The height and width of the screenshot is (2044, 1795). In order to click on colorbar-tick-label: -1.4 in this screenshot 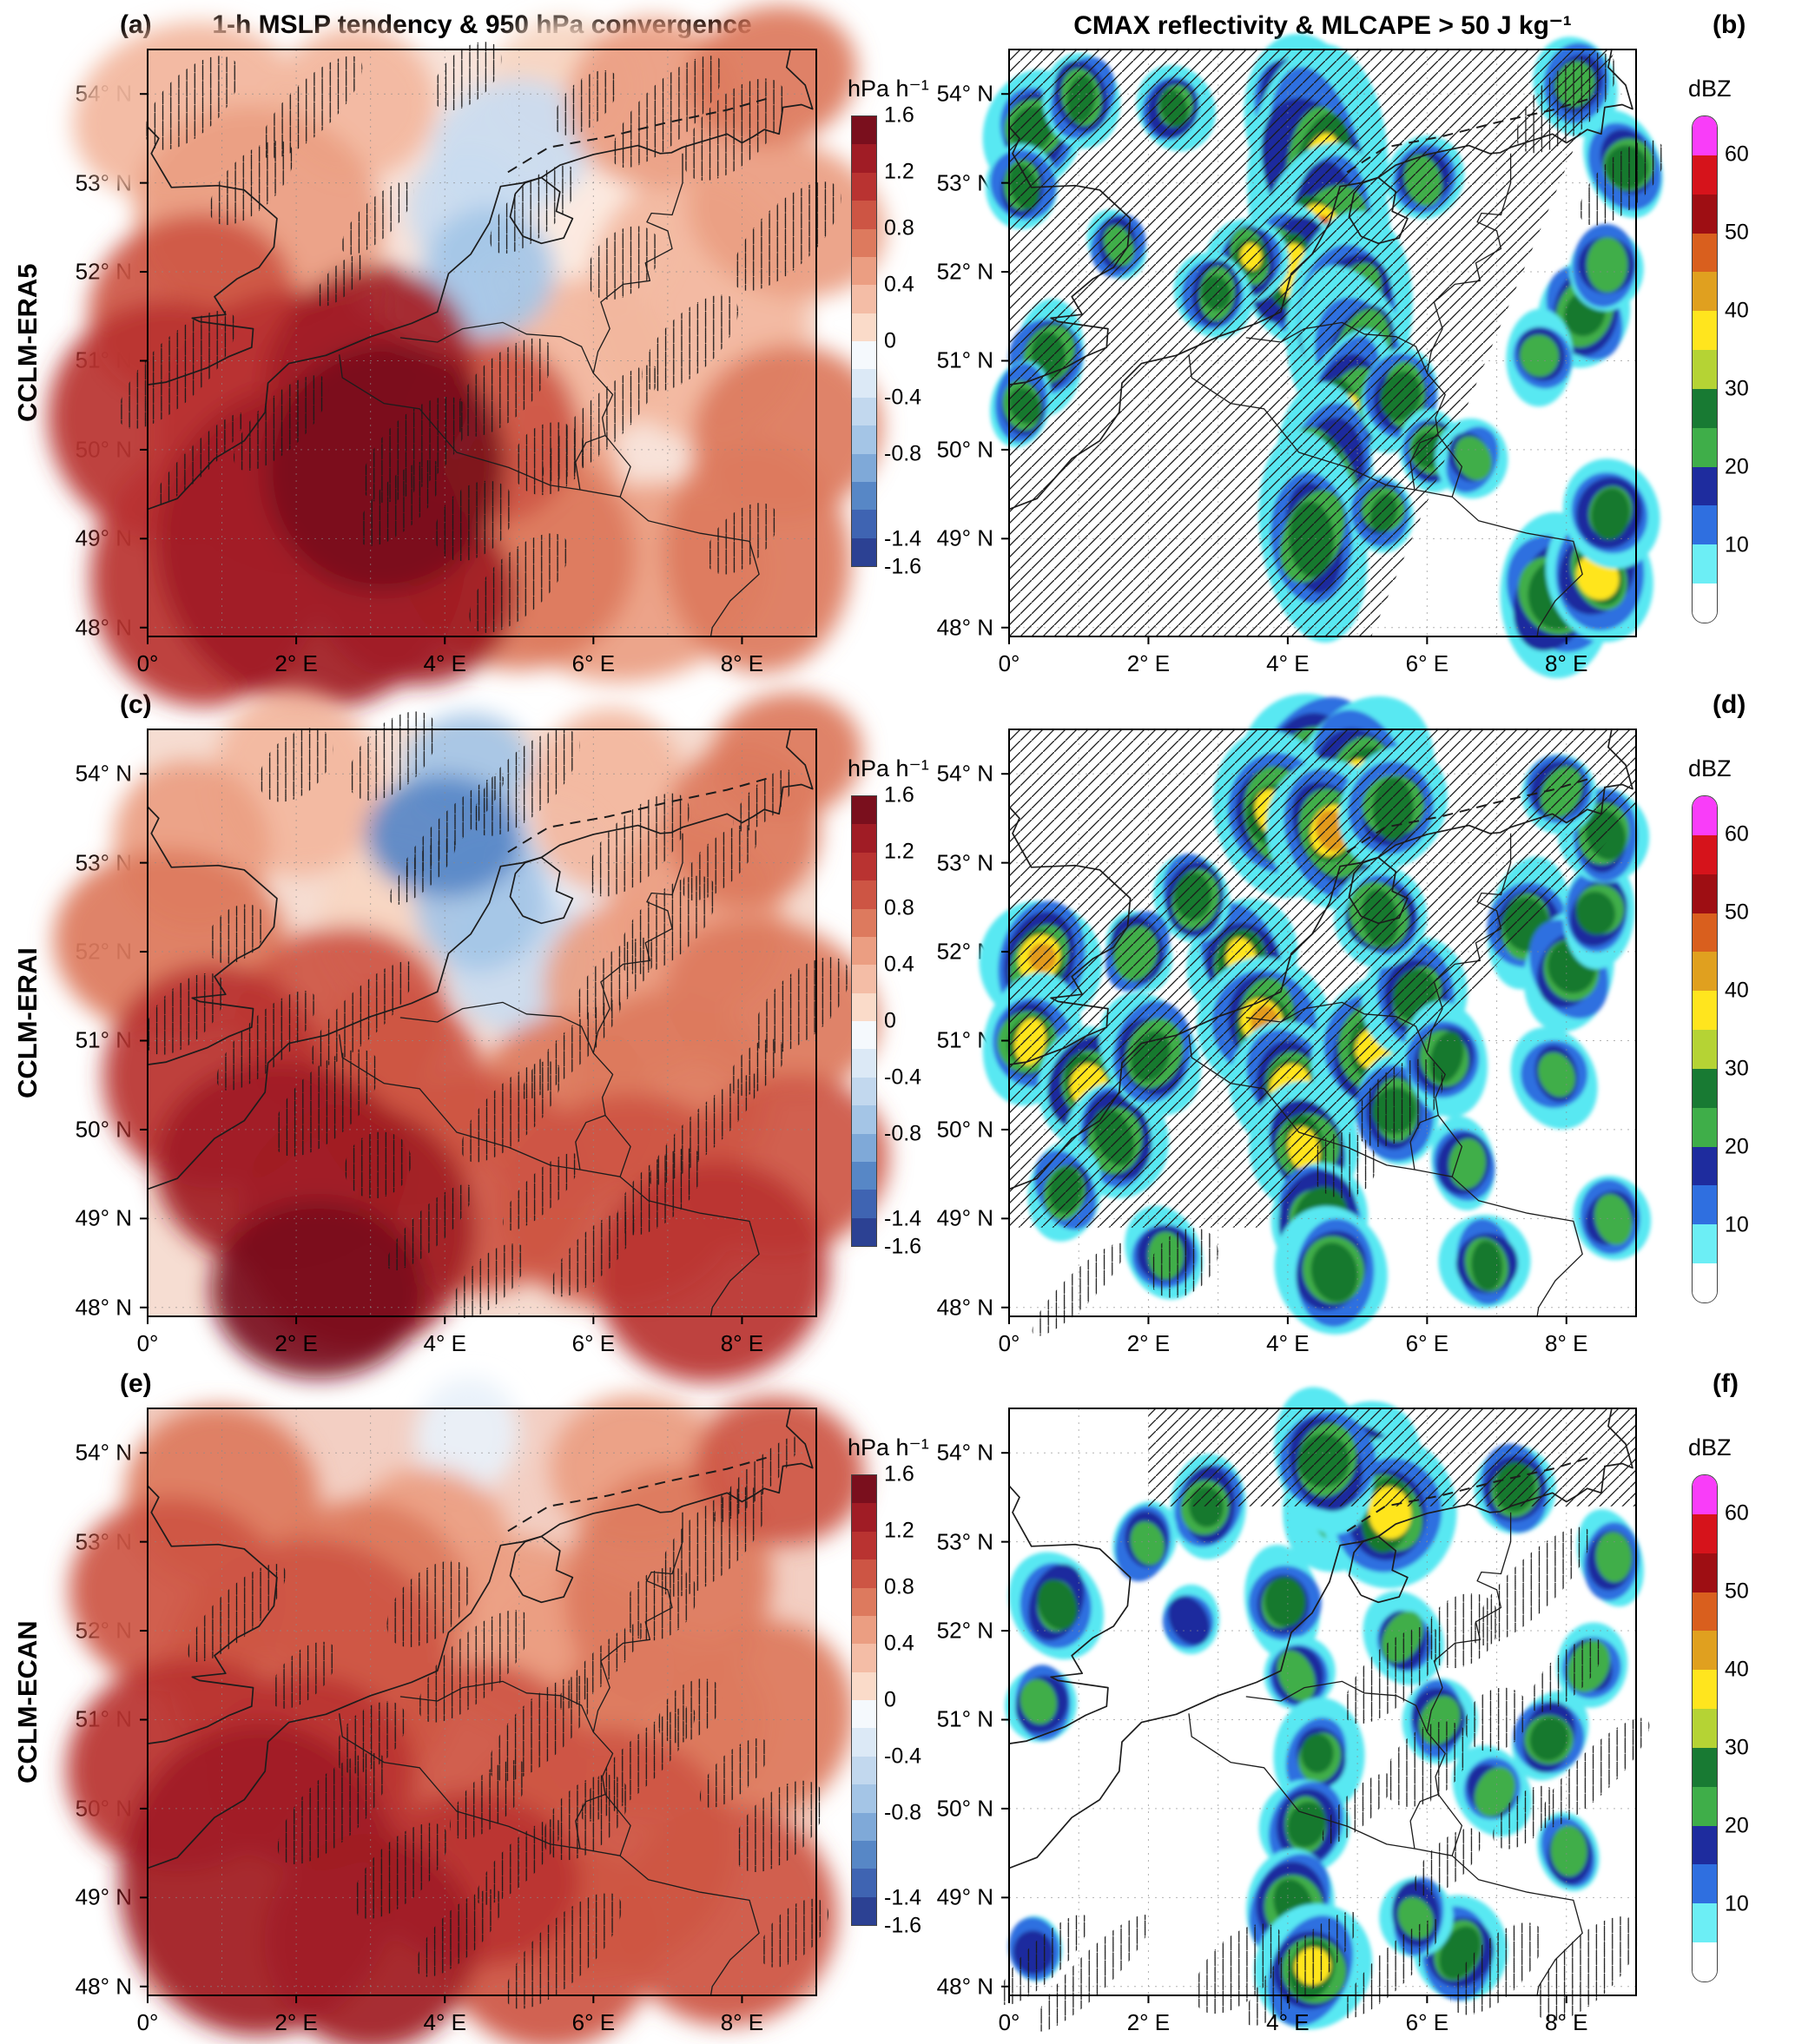, I will do `click(903, 1218)`.